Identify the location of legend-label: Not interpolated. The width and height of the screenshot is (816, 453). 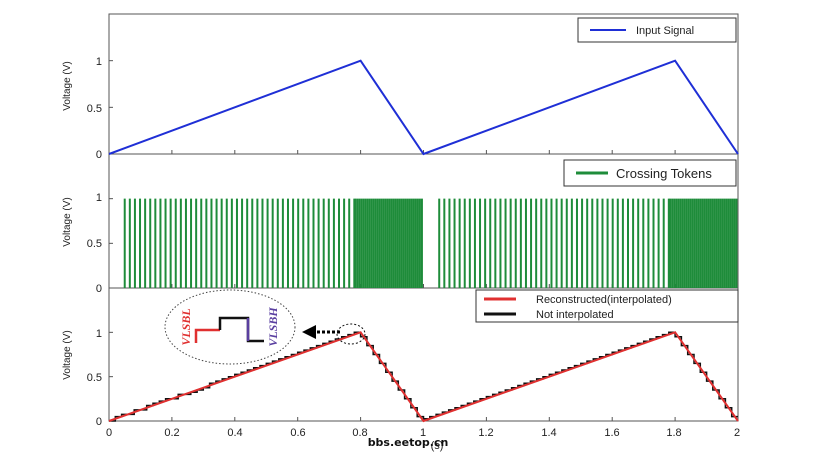
(575, 315).